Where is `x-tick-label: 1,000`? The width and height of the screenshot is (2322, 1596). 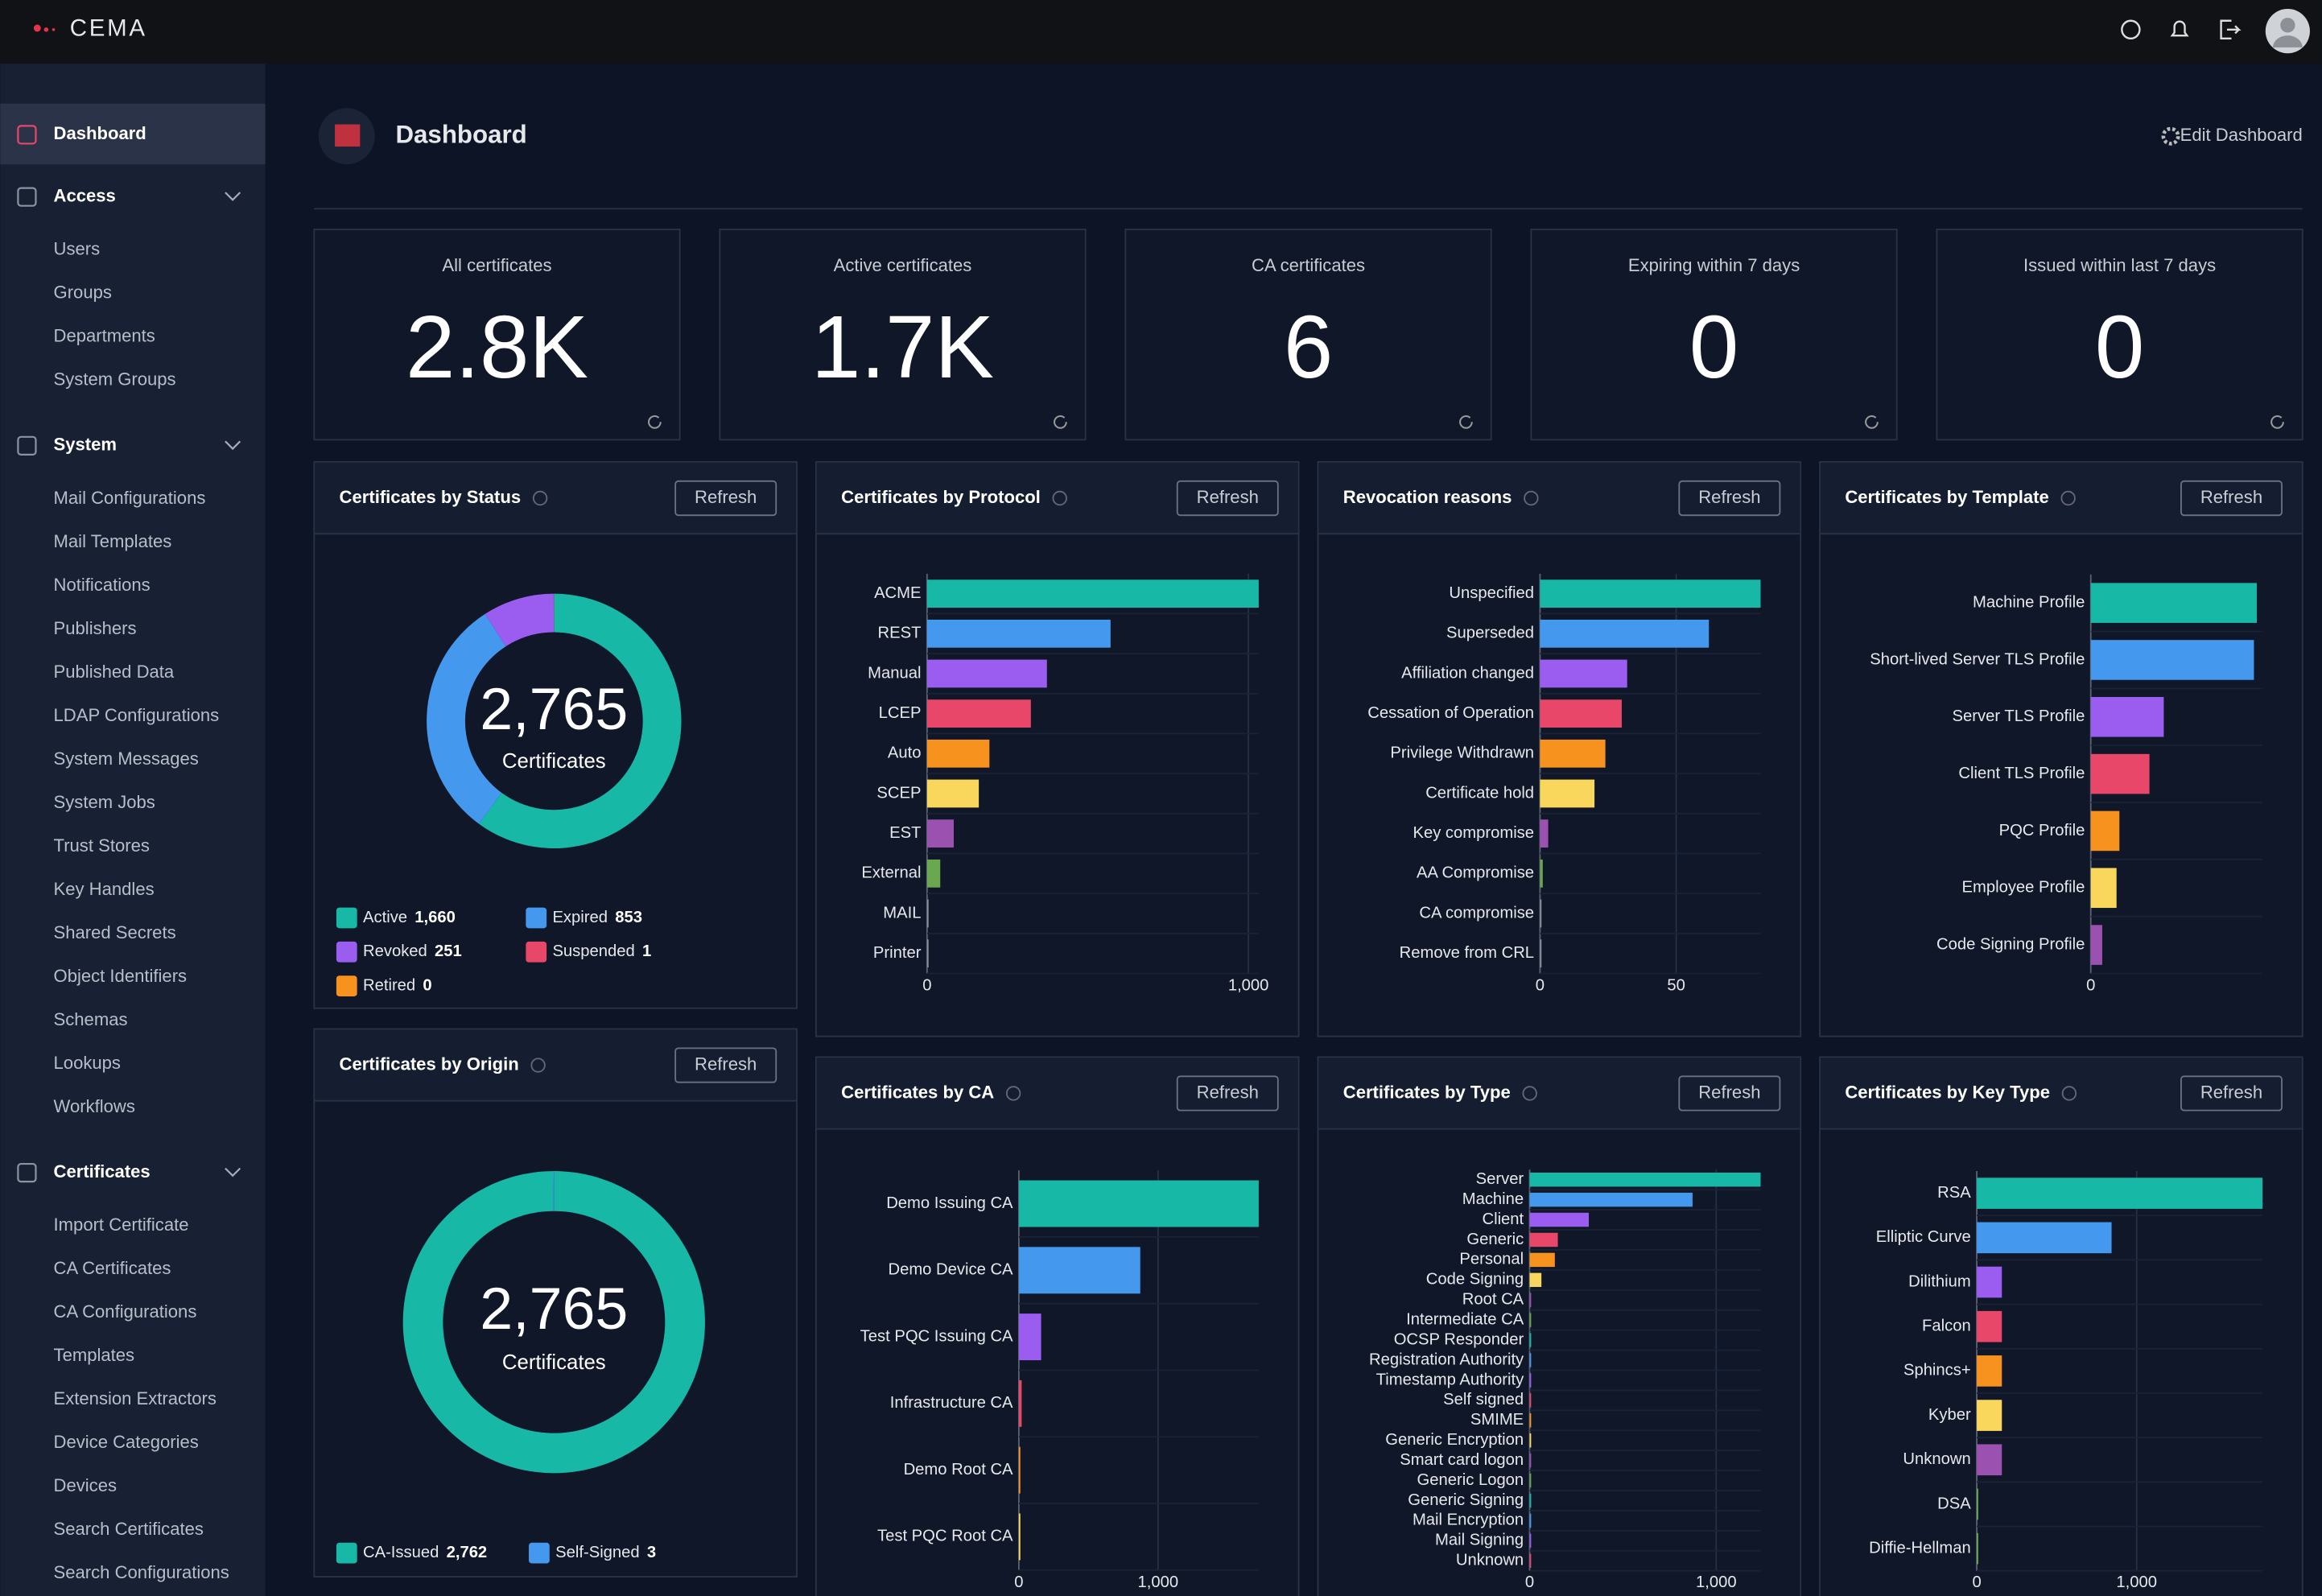
x-tick-label: 1,000 is located at coordinates (1716, 1582).